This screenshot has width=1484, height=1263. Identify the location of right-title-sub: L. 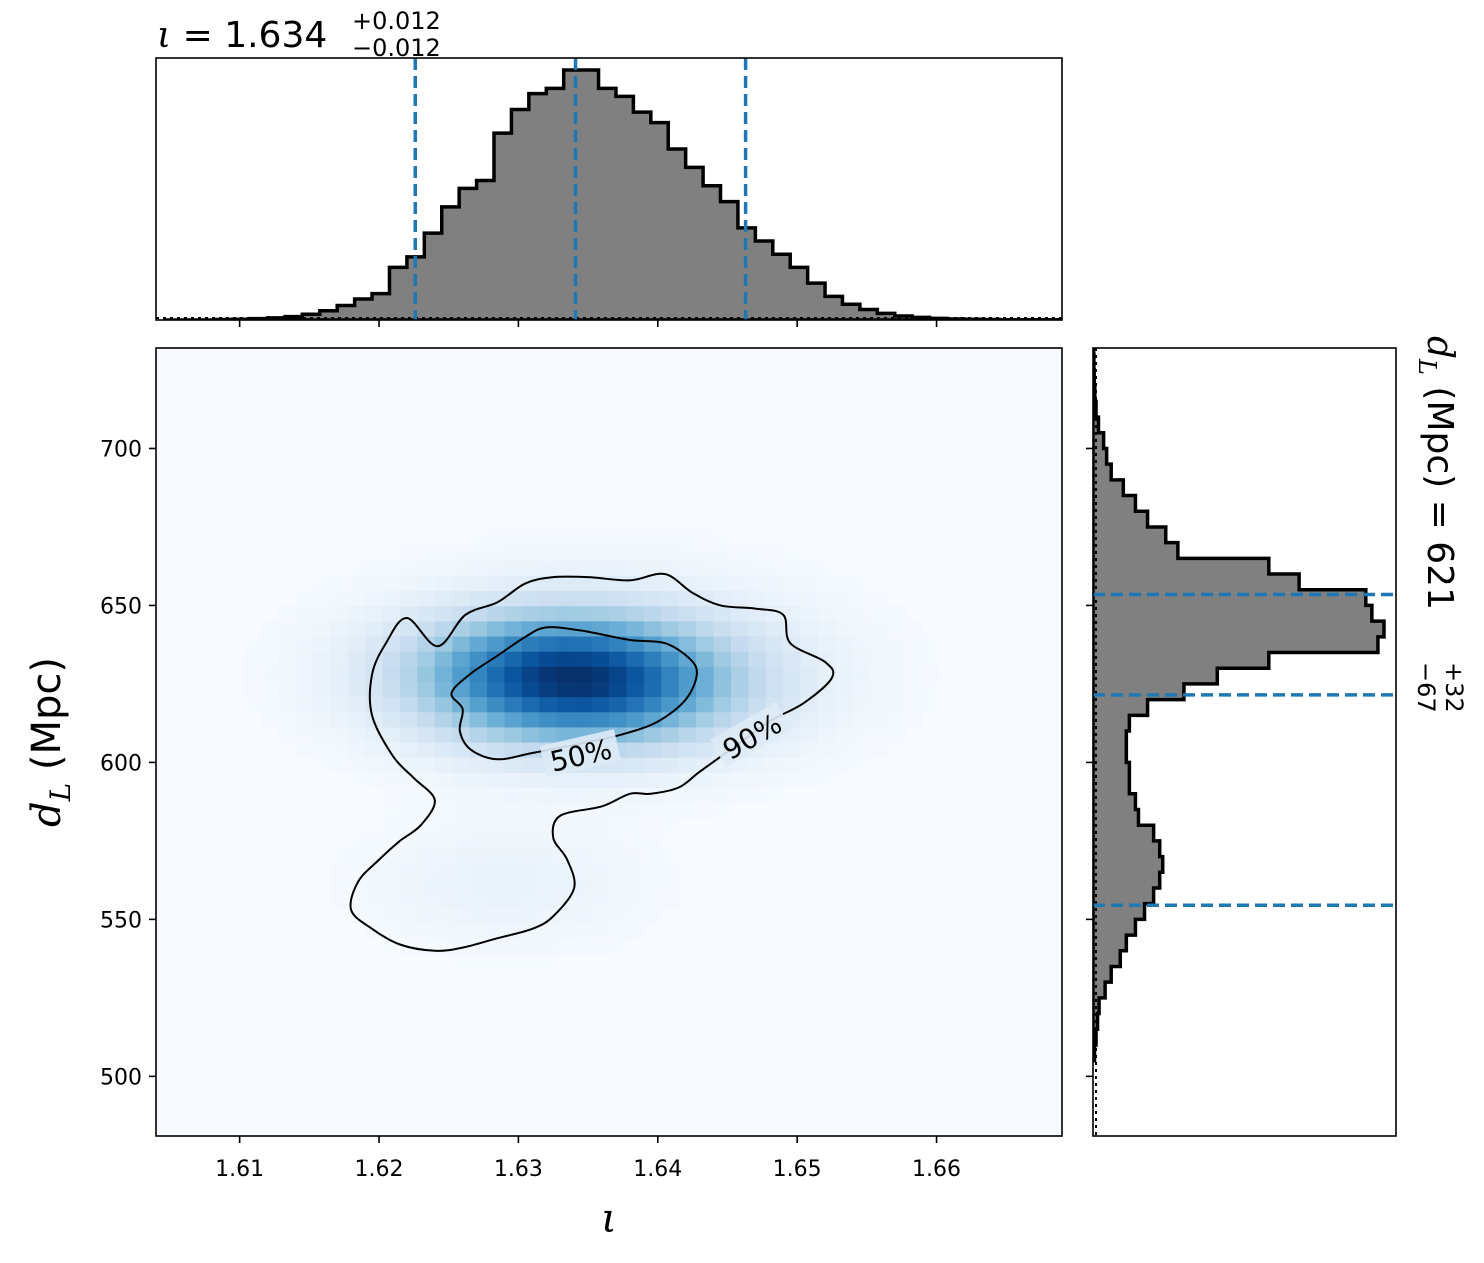
(1427, 366).